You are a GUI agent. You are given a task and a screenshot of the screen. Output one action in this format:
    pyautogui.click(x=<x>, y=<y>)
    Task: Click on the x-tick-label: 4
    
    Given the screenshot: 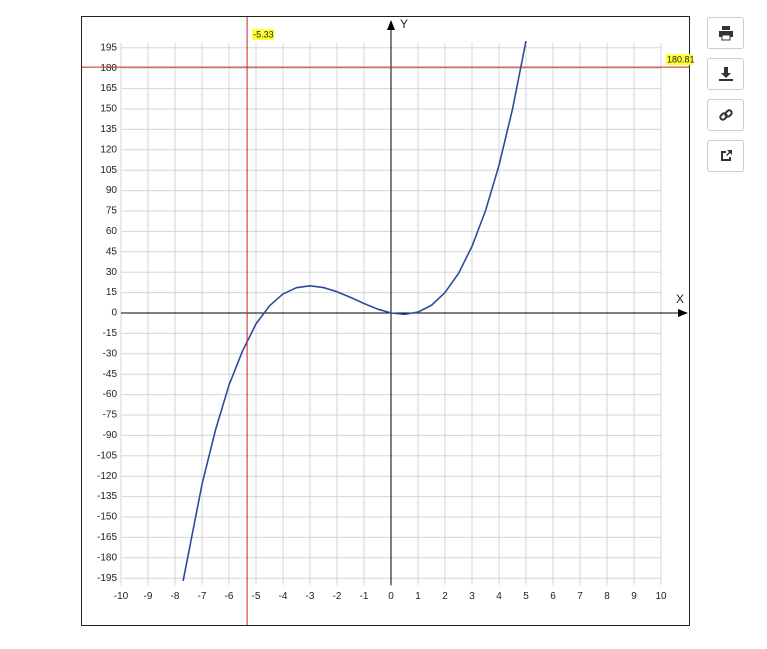 What is the action you would take?
    pyautogui.click(x=499, y=596)
    